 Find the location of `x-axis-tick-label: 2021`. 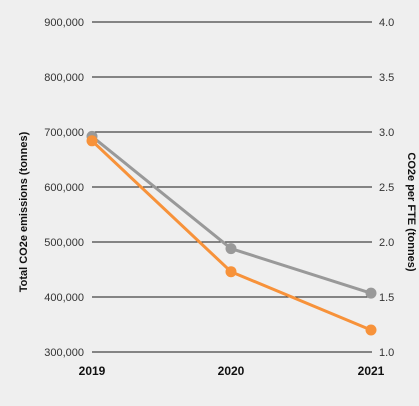

x-axis-tick-label: 2021 is located at coordinates (371, 371).